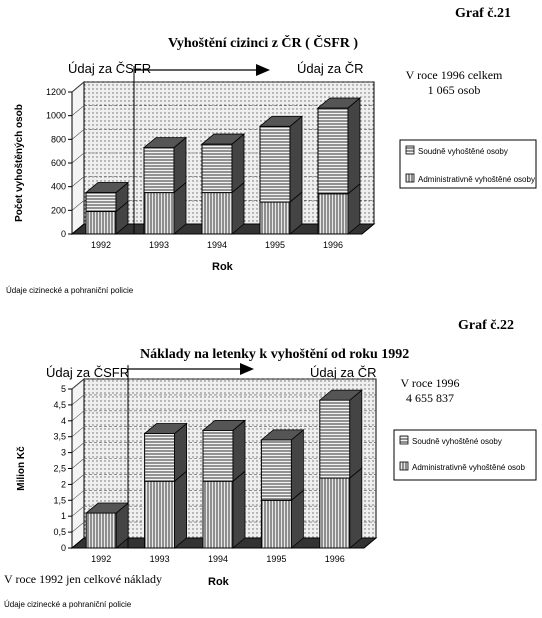  I want to click on summary-note-line: 4 655 837, so click(430, 398).